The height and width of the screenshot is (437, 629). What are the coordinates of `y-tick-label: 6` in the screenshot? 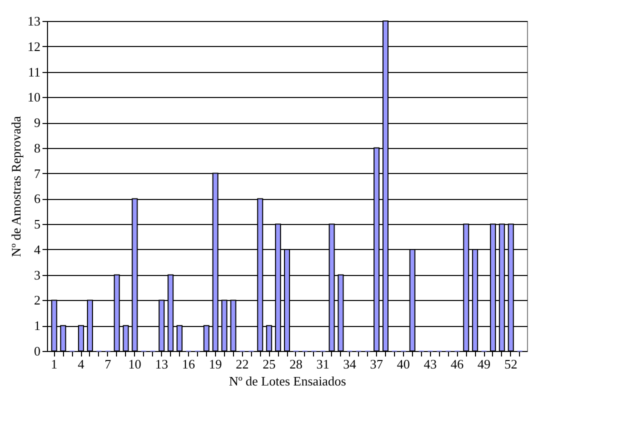 It's located at (37, 198).